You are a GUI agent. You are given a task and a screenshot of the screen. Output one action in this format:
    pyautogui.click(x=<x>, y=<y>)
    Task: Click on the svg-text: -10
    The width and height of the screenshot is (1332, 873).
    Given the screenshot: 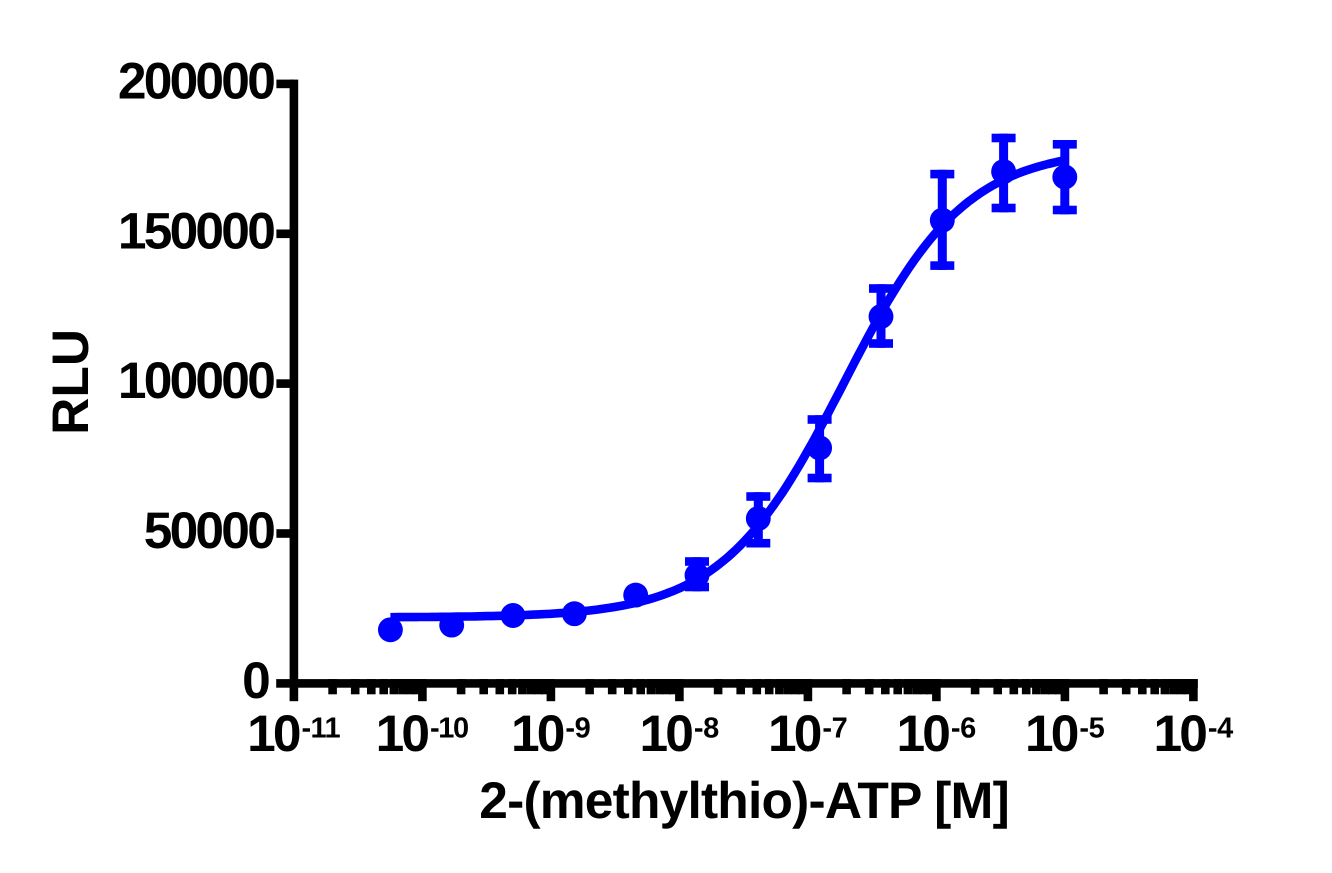 What is the action you would take?
    pyautogui.click(x=449, y=728)
    